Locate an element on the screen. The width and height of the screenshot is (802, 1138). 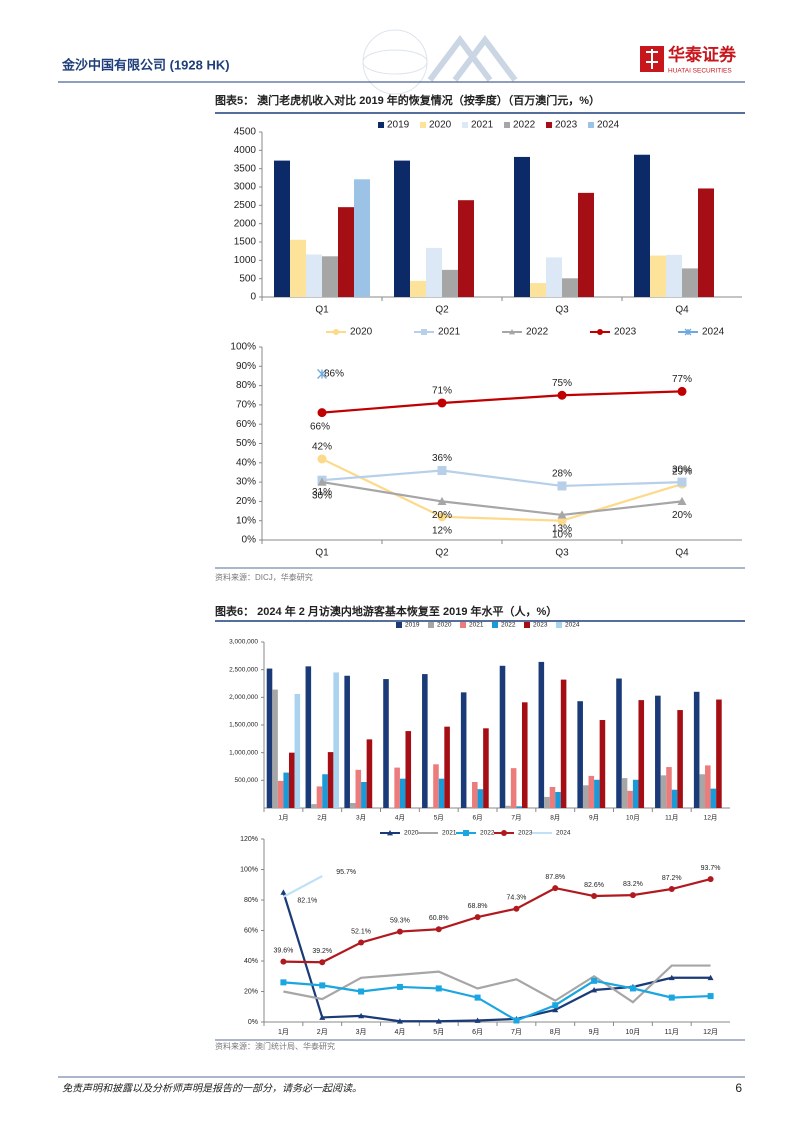
data-label: 71% is located at coordinates (442, 391).